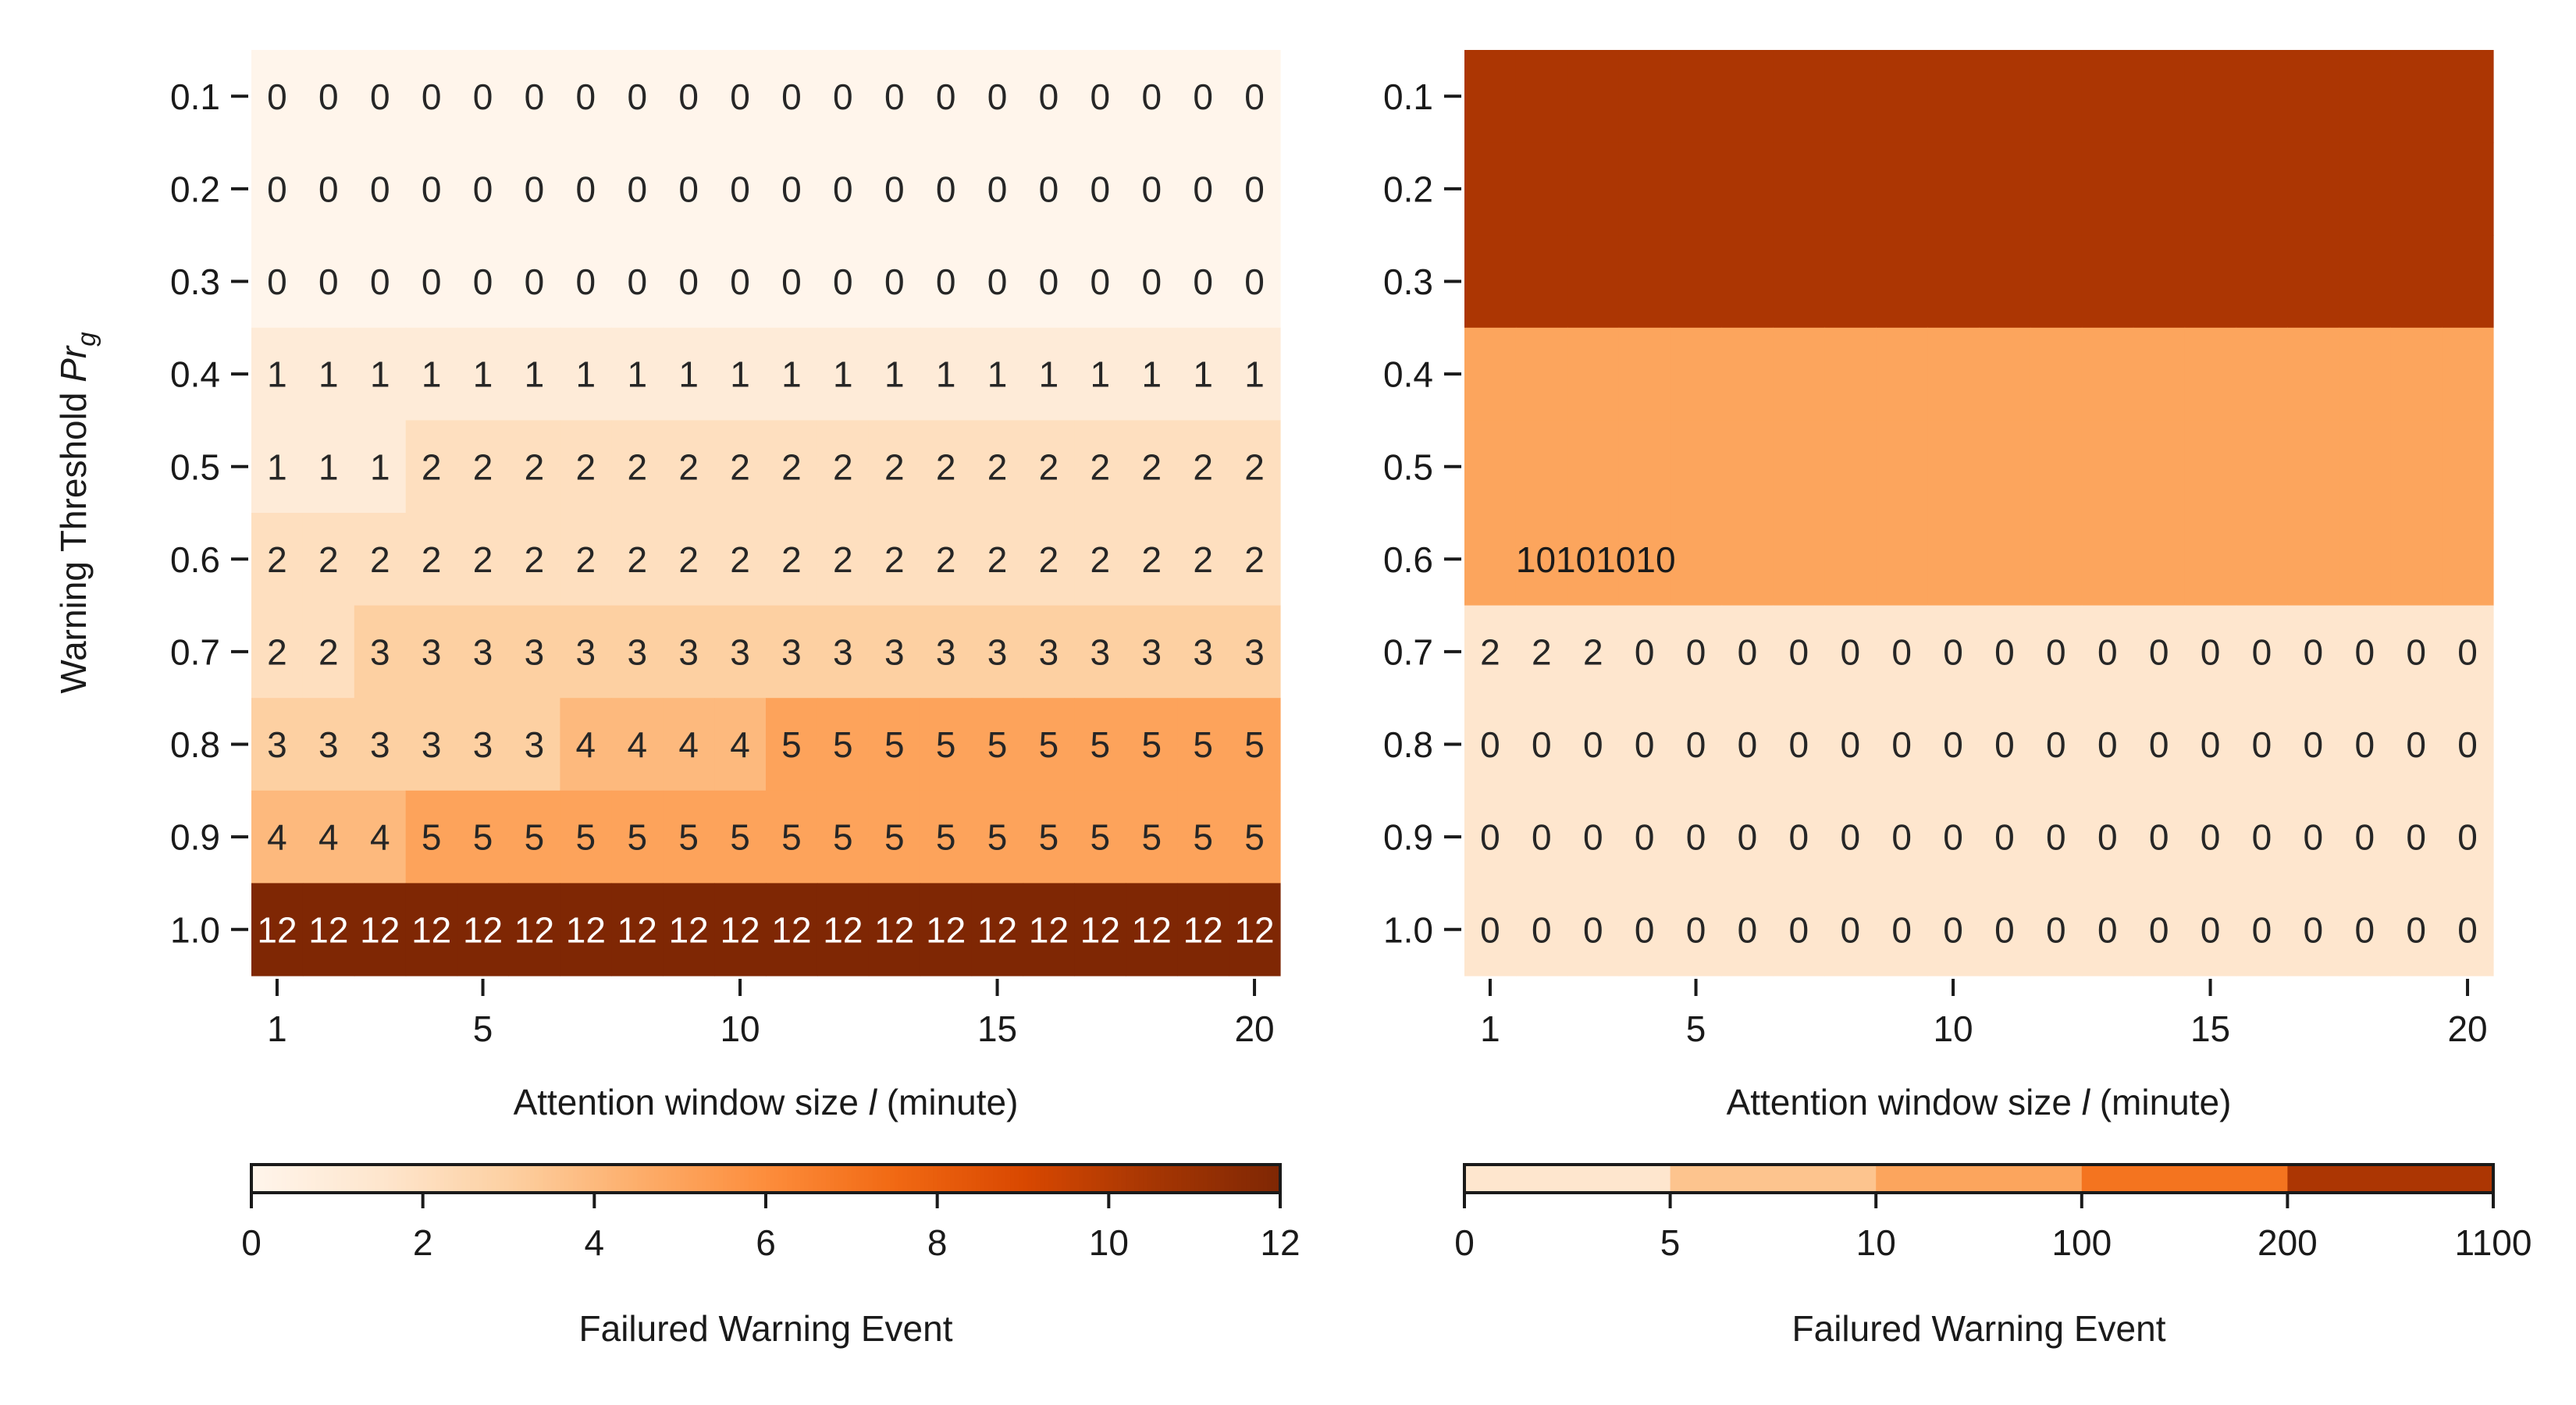  Describe the element at coordinates (1979, 1102) in the screenshot. I see `x-axis-label: Attention window size l (minute)` at that location.